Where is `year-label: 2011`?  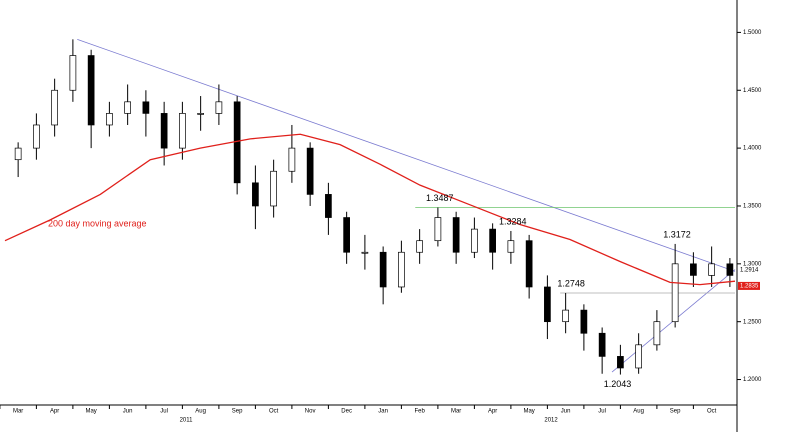 year-label: 2011 is located at coordinates (187, 421).